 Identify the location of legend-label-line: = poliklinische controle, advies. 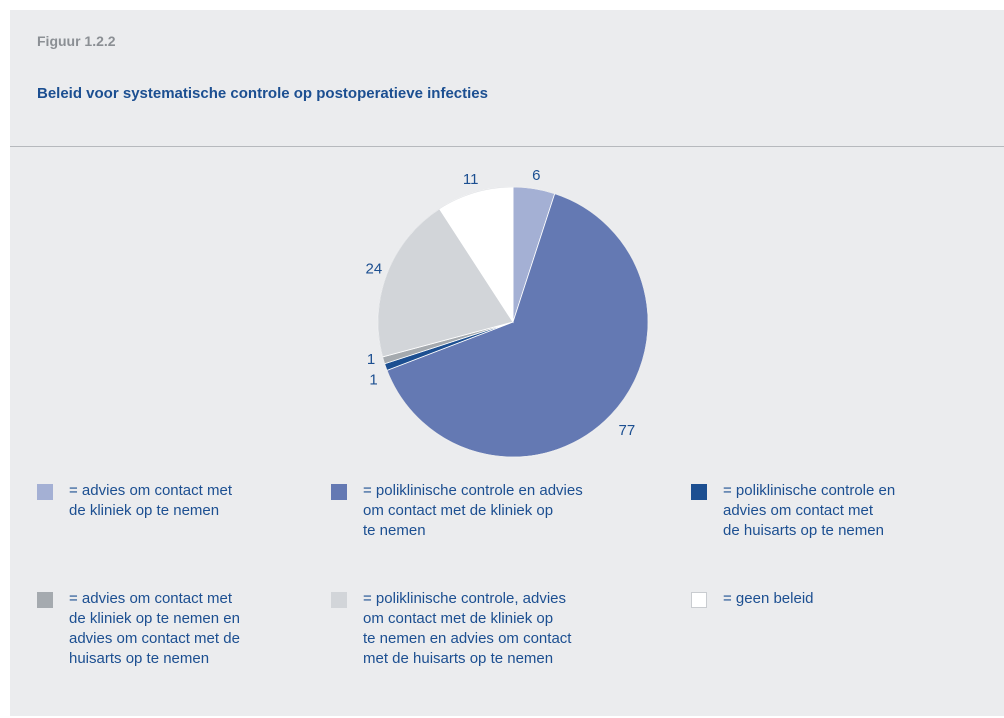
(465, 598).